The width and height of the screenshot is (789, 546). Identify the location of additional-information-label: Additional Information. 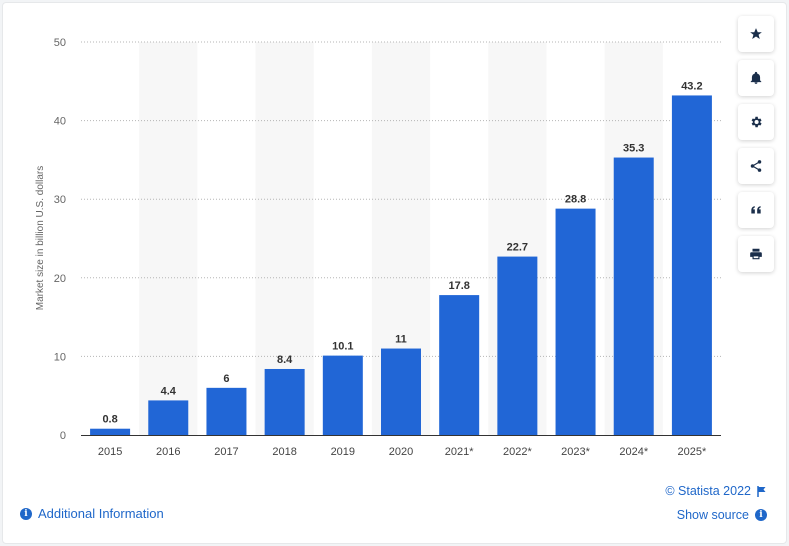
(101, 513).